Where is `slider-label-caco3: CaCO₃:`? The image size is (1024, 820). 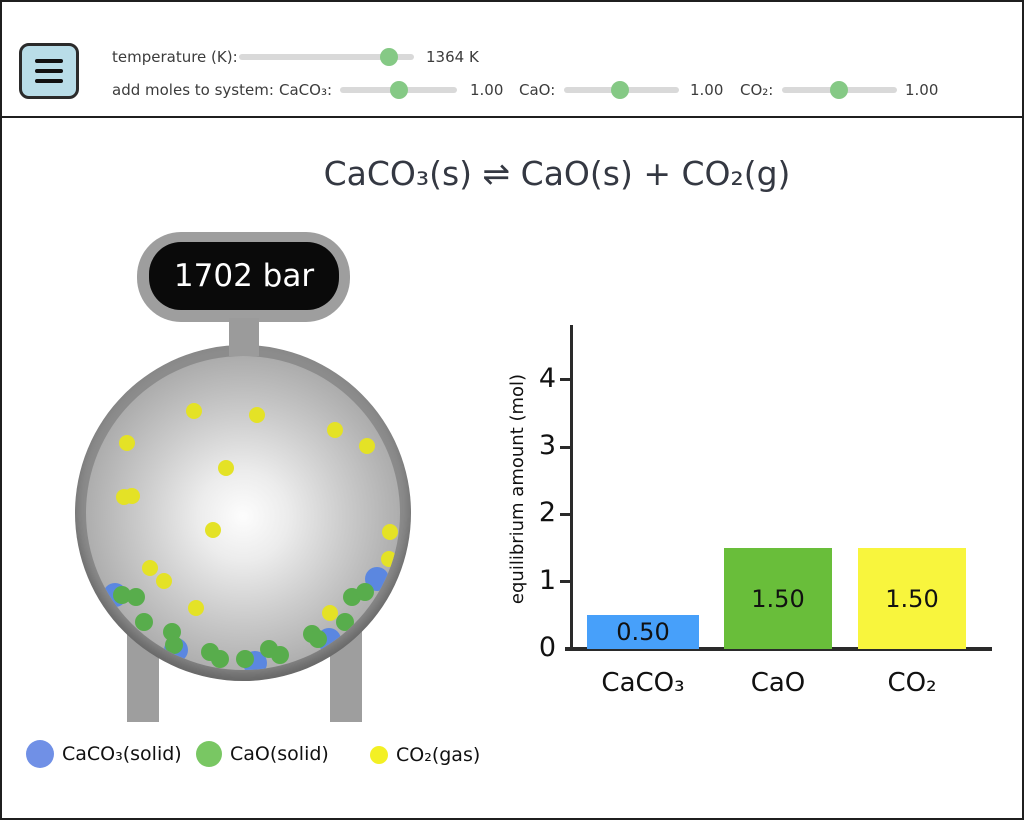
slider-label-caco3: CaCO₃: is located at coordinates (306, 90).